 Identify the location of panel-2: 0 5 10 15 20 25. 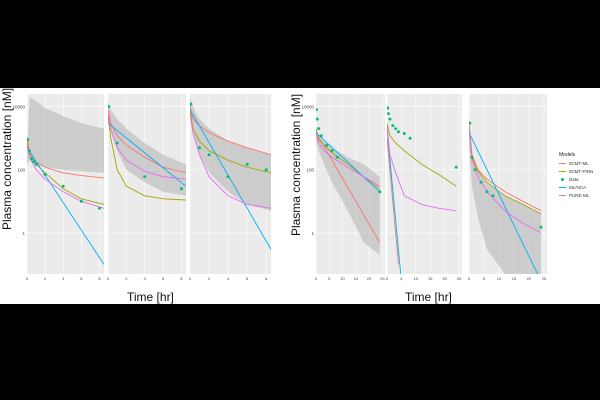
(424, 187).